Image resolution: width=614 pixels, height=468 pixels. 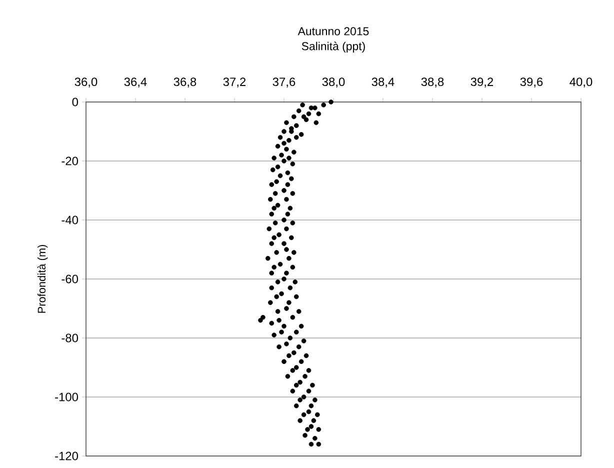 What do you see at coordinates (234, 83) in the screenshot?
I see `x-tick-label: 37,2` at bounding box center [234, 83].